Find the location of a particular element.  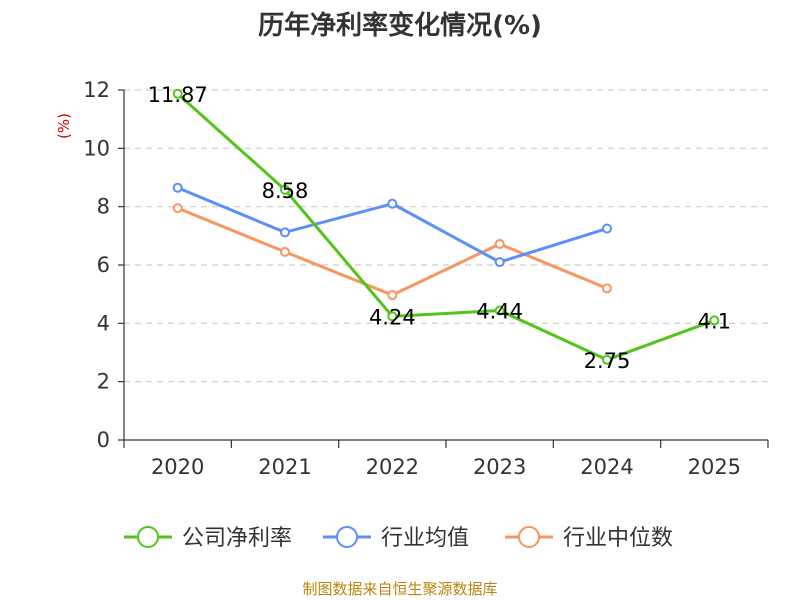

legend: 公司净利率 行业均值 行业中位数 is located at coordinates (398, 538).